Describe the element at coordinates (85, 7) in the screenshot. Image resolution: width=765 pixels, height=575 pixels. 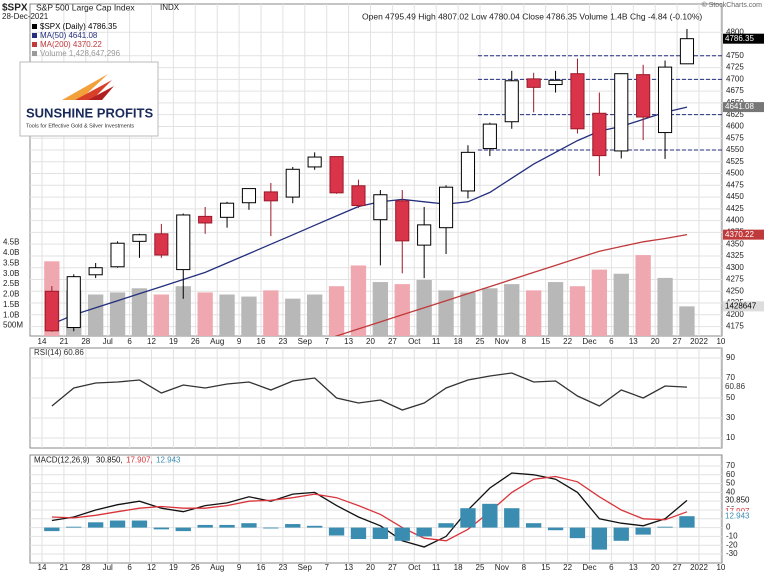
I see `description: S&P 500 Large Cap Index` at that location.